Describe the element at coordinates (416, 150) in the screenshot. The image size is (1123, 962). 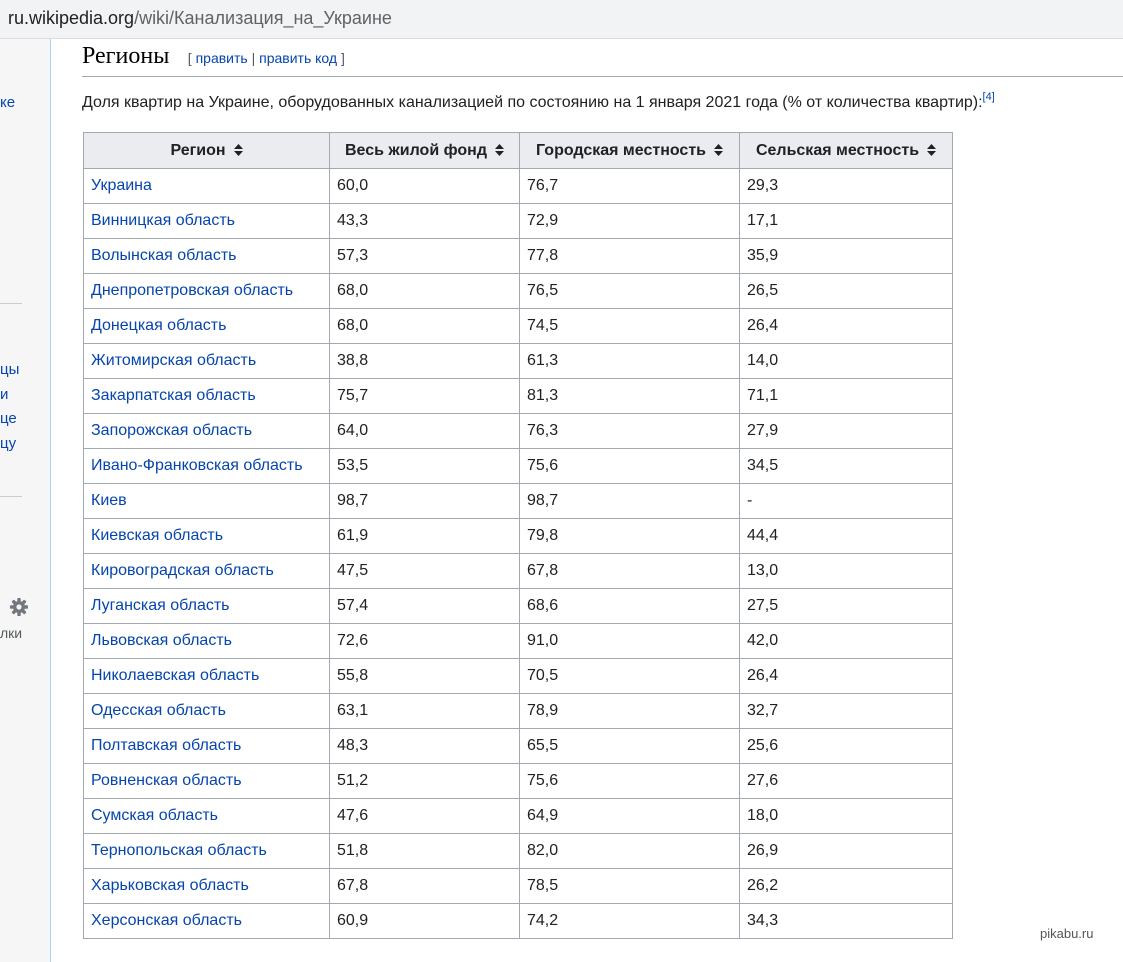
I see `column-header-label: Весь жилой фонд` at that location.